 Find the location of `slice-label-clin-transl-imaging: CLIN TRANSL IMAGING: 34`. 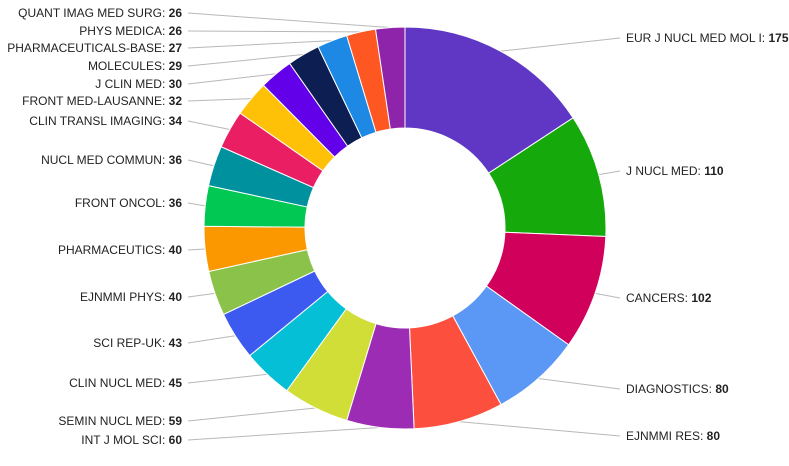

slice-label-clin-transl-imaging: CLIN TRANSL IMAGING: 34 is located at coordinates (105, 121).